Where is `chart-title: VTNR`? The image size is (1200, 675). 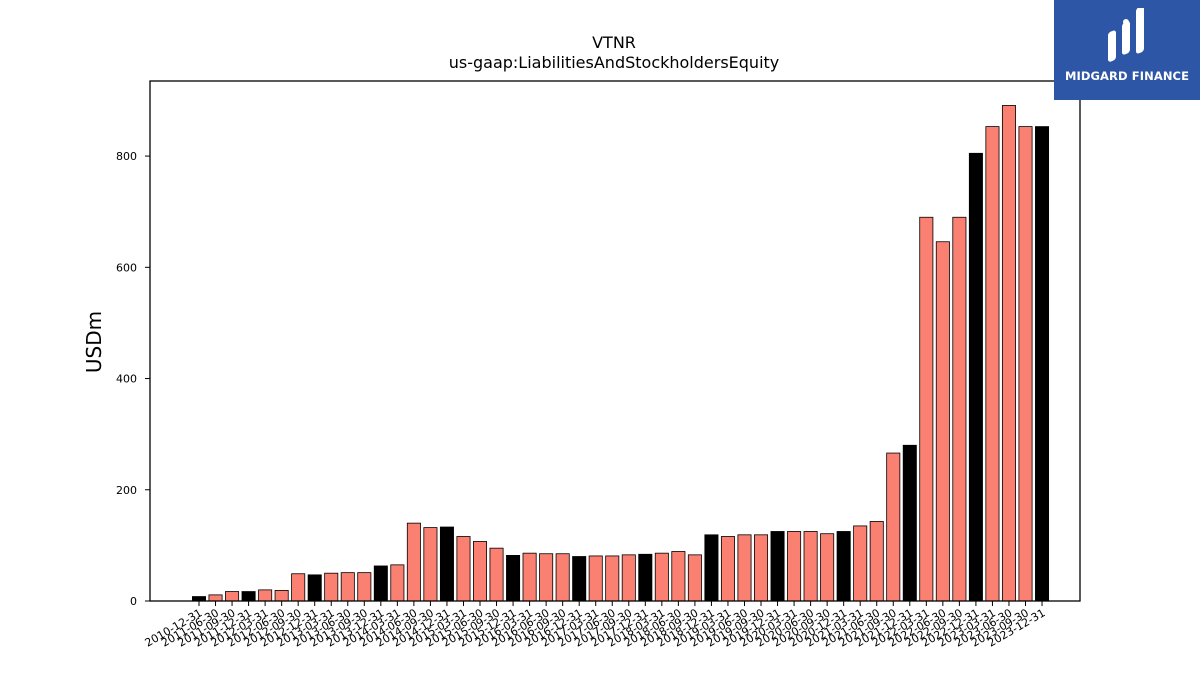
chart-title: VTNR is located at coordinates (614, 42).